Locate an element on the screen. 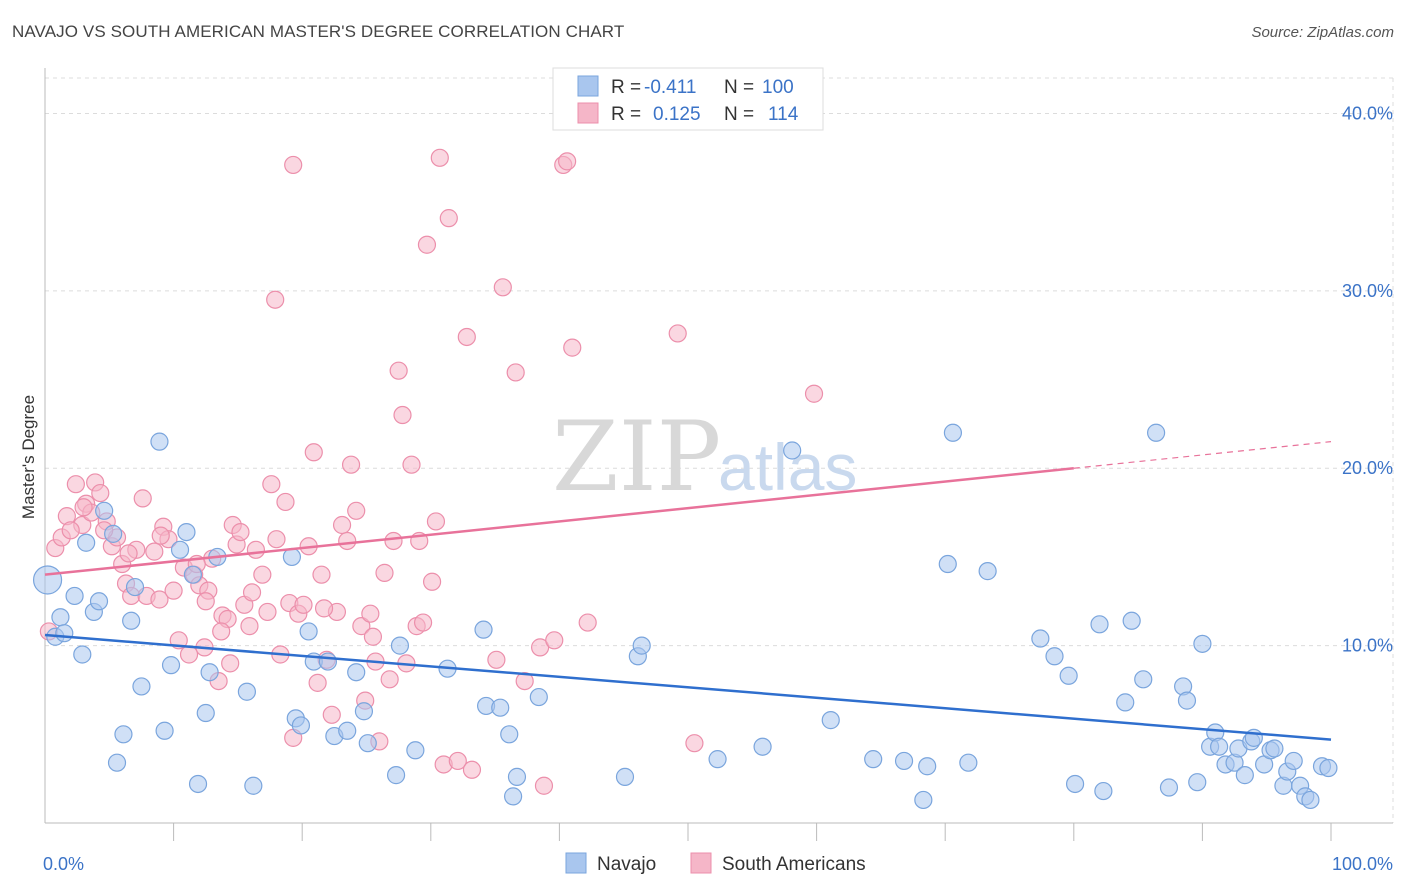 The image size is (1406, 892). watermark-atlas: atlas is located at coordinates (787, 467).